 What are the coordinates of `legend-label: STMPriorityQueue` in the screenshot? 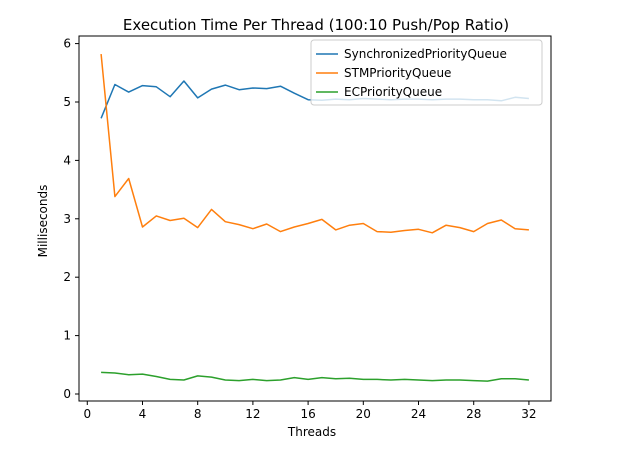 It's located at (397, 73).